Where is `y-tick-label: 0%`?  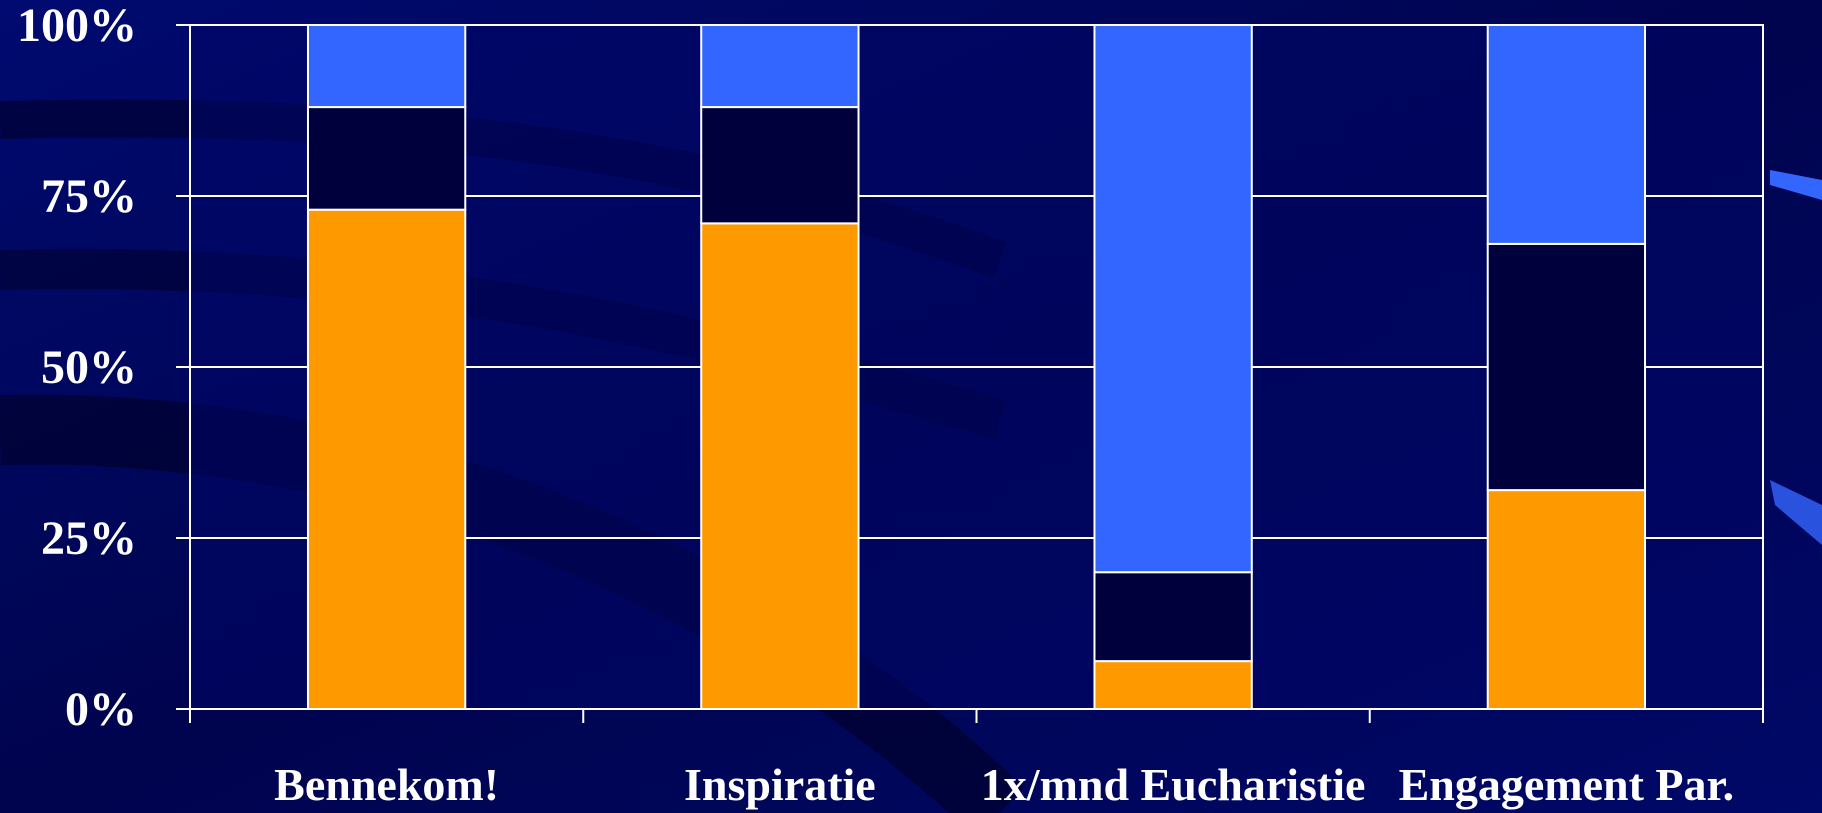 y-tick-label: 0% is located at coordinates (101, 709).